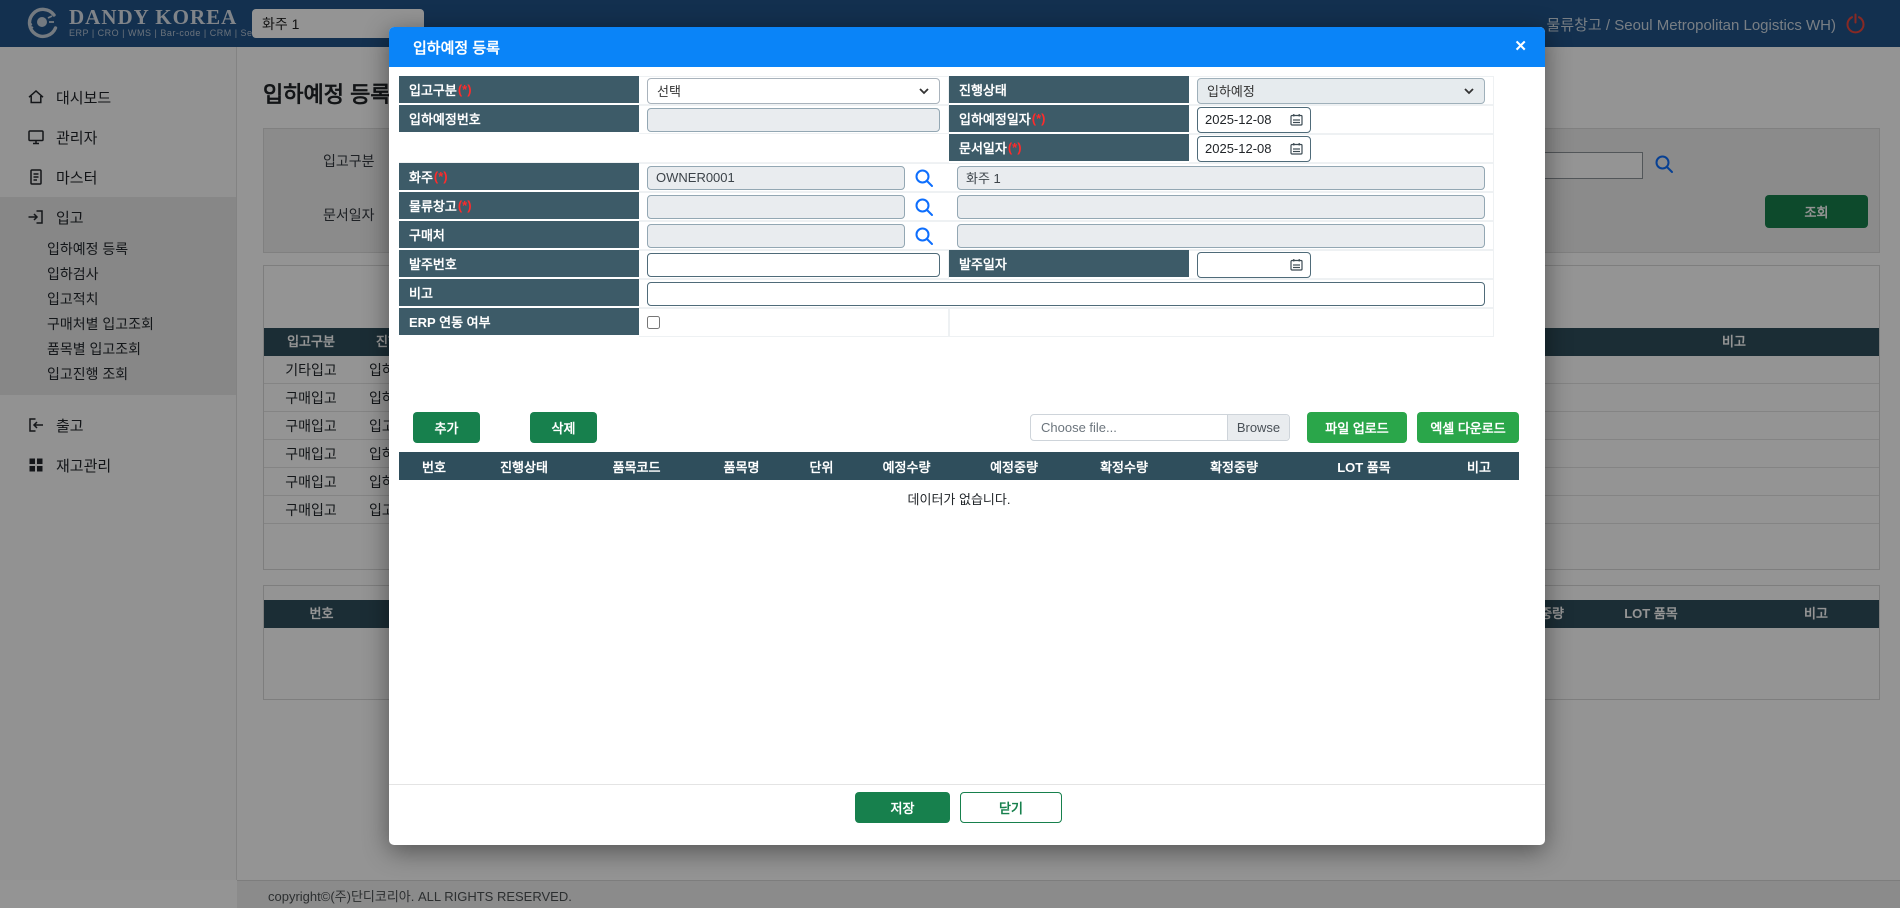 The width and height of the screenshot is (1900, 908). Describe the element at coordinates (519, 177) in the screenshot. I see `field-label-owner: 화주 (*)` at that location.